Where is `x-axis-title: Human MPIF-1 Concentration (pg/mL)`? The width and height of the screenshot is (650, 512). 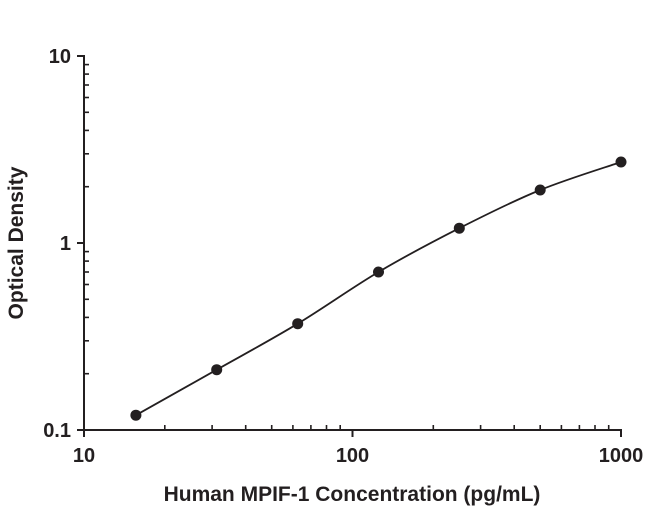 x-axis-title: Human MPIF-1 Concentration (pg/mL) is located at coordinates (352, 494).